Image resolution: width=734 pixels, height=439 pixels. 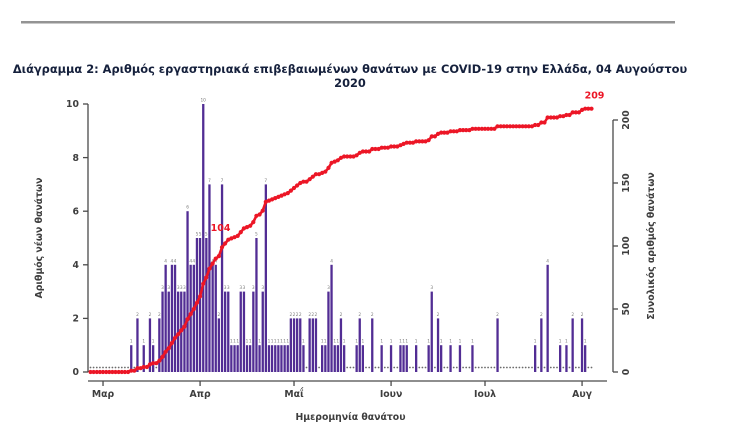 What do you see at coordinates (200, 394) in the screenshot?
I see `x-month-tick-label: Απρ` at bounding box center [200, 394].